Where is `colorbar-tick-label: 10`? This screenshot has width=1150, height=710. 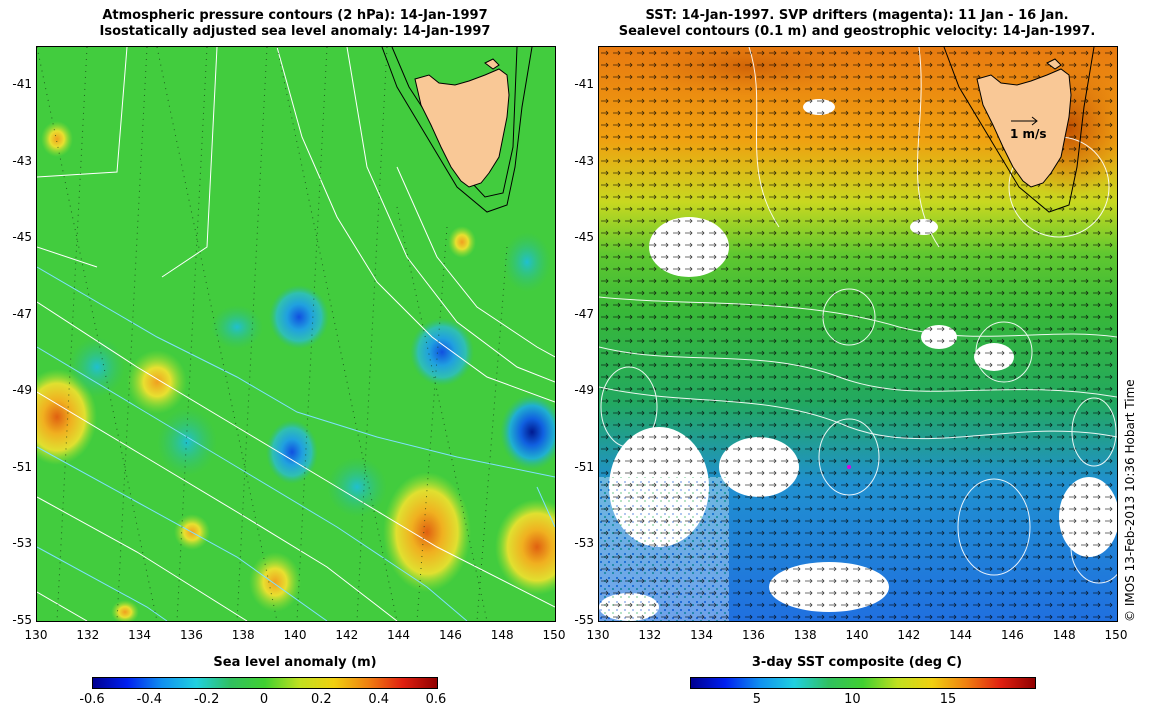 colorbar-tick-label: 10 is located at coordinates (852, 699).